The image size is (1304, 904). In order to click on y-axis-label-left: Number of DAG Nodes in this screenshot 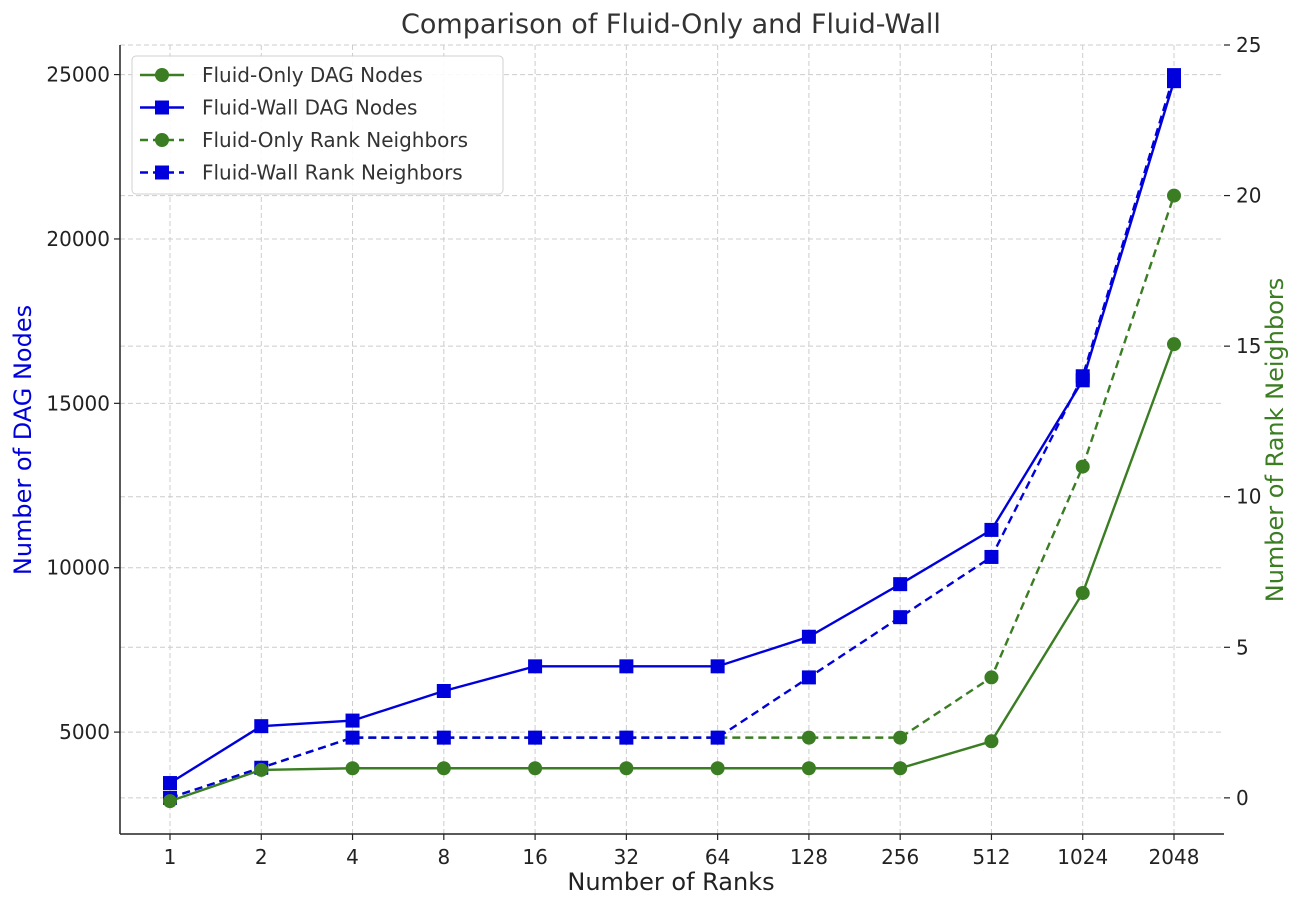, I will do `click(23, 440)`.